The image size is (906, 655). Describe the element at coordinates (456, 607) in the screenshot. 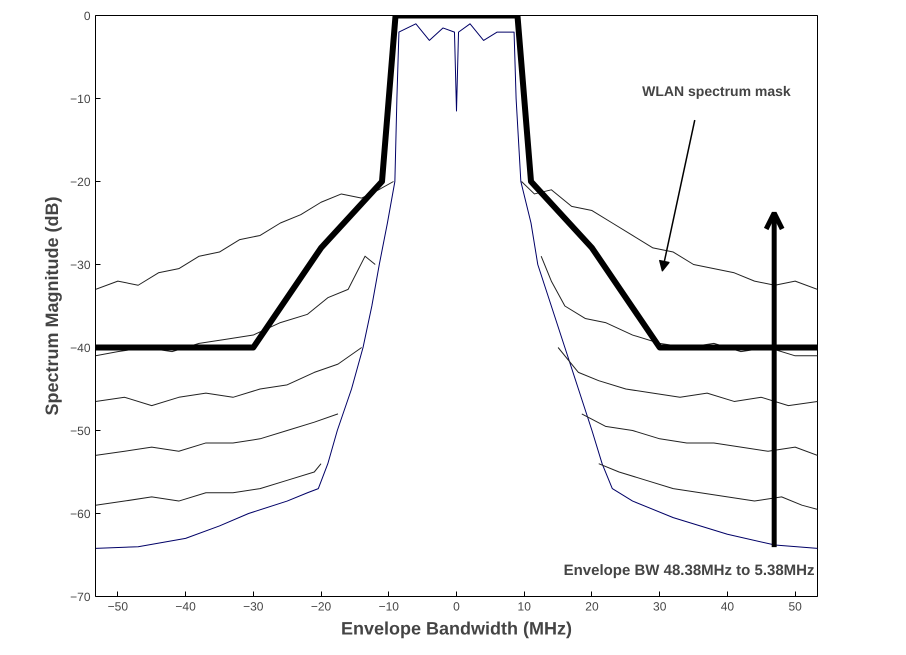

I see `x-tick-label: 0` at that location.